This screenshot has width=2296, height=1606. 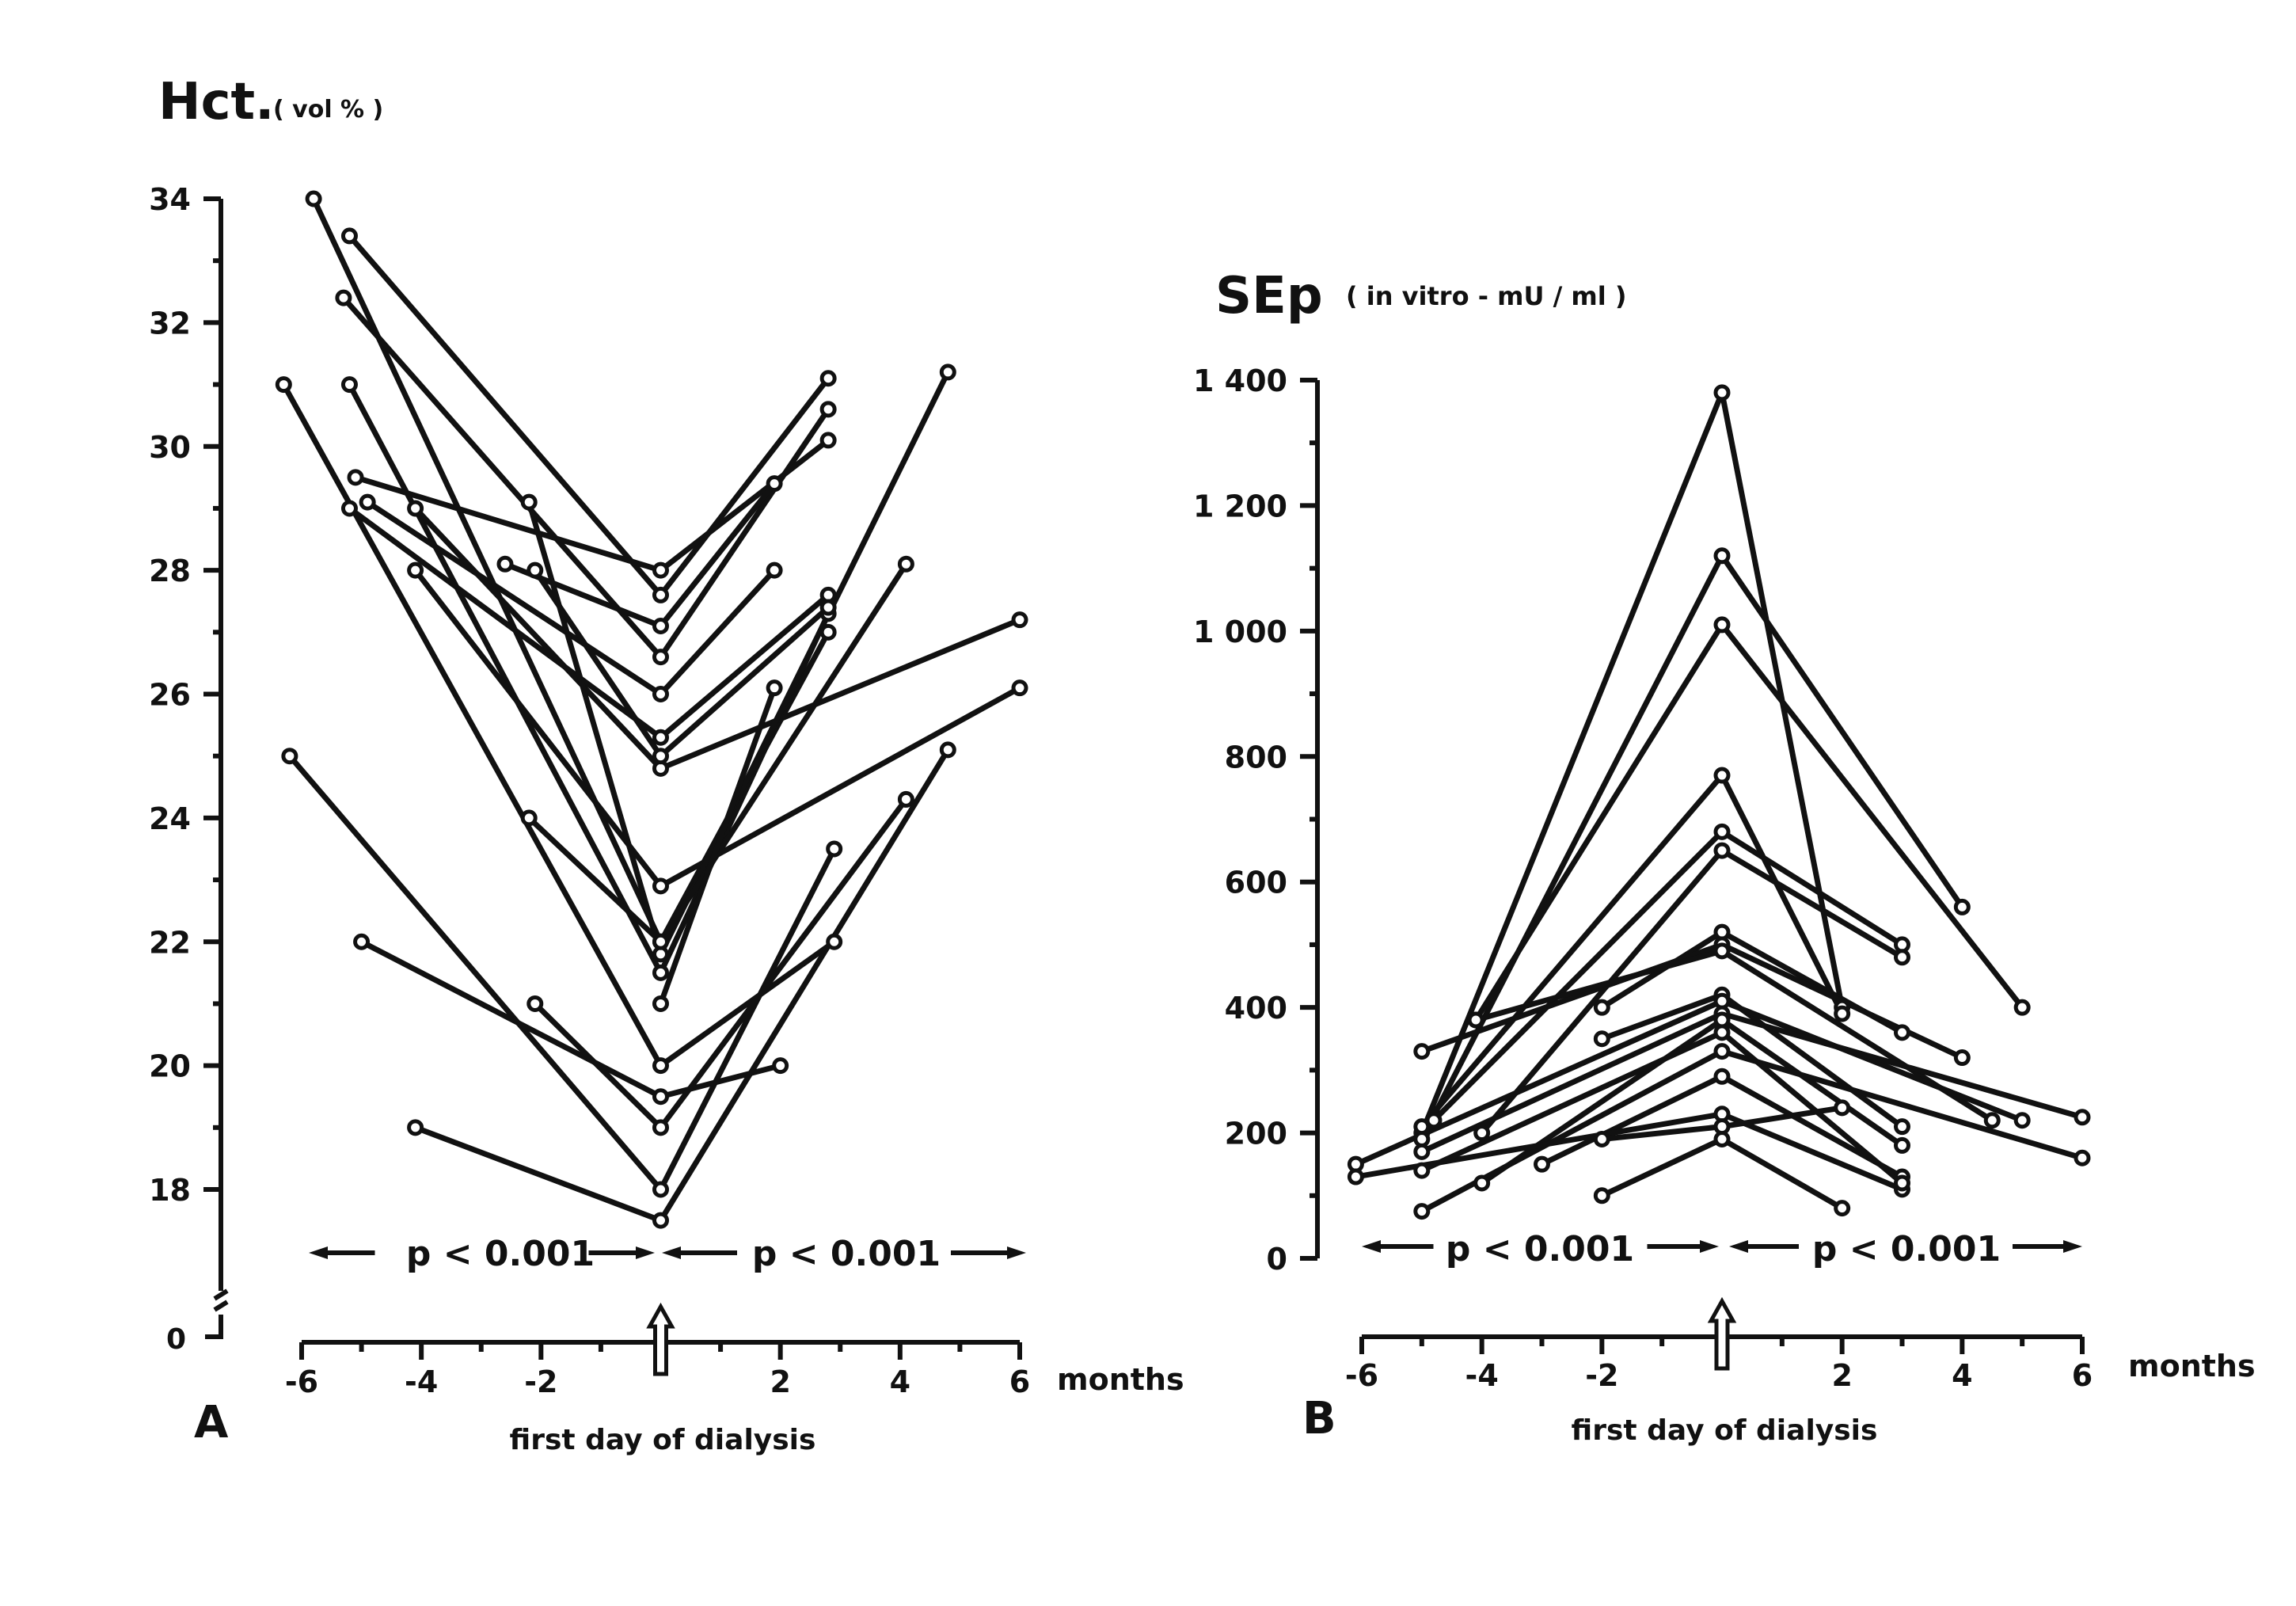 I want to click on panel-a-y-tick-label: 24, so click(x=170, y=819).